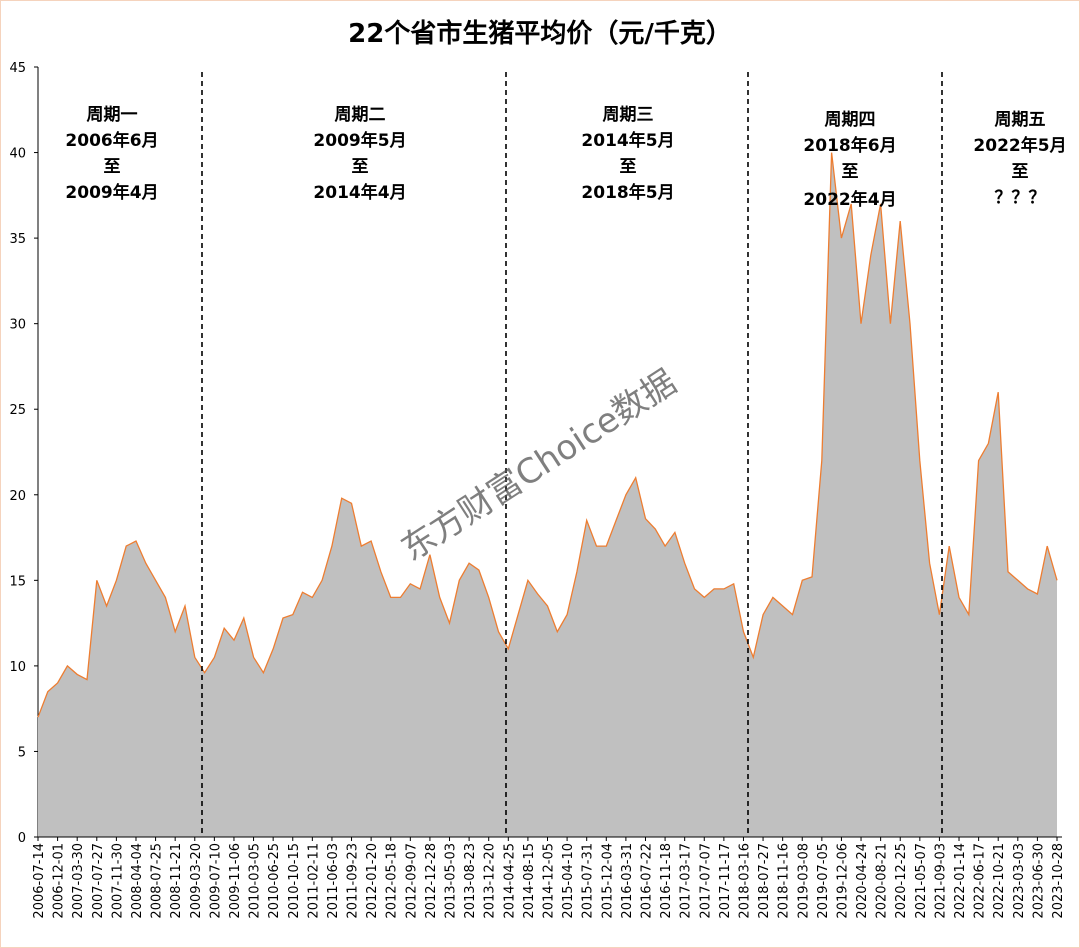  What do you see at coordinates (359, 140) in the screenshot?
I see `annotation: 2009年5月` at bounding box center [359, 140].